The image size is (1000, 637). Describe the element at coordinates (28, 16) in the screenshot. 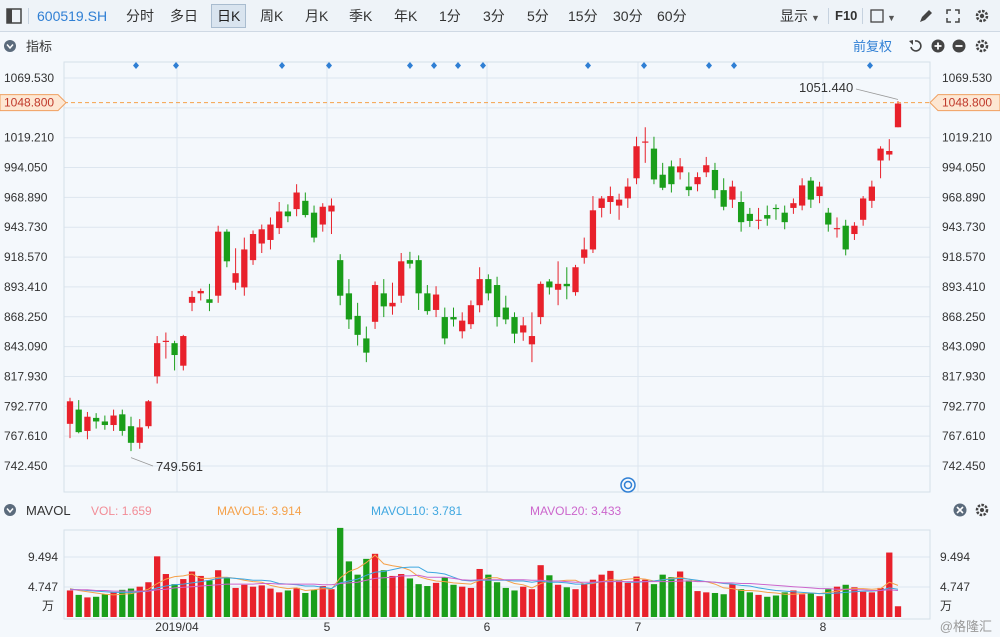

I see `toolbar-divider` at that location.